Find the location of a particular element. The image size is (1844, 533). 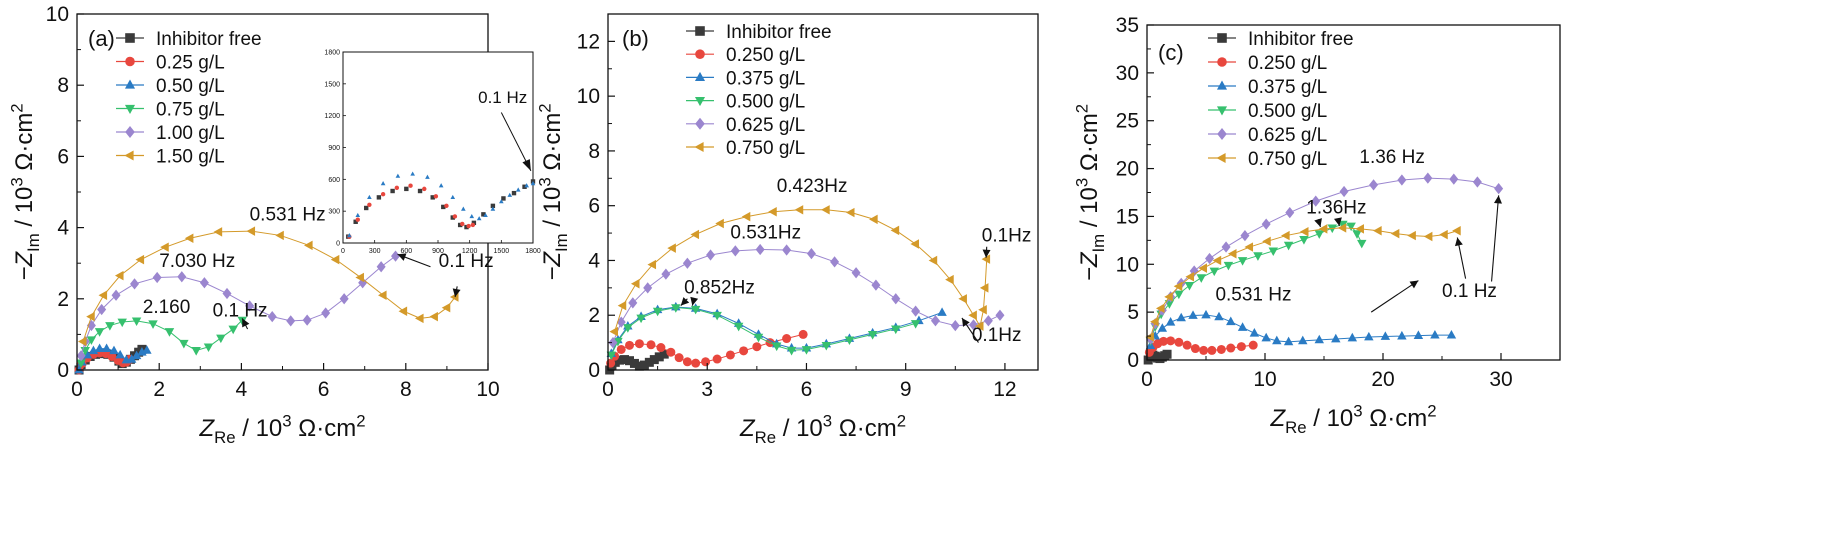

y-tick-label: 30 is located at coordinates (1127, 73).